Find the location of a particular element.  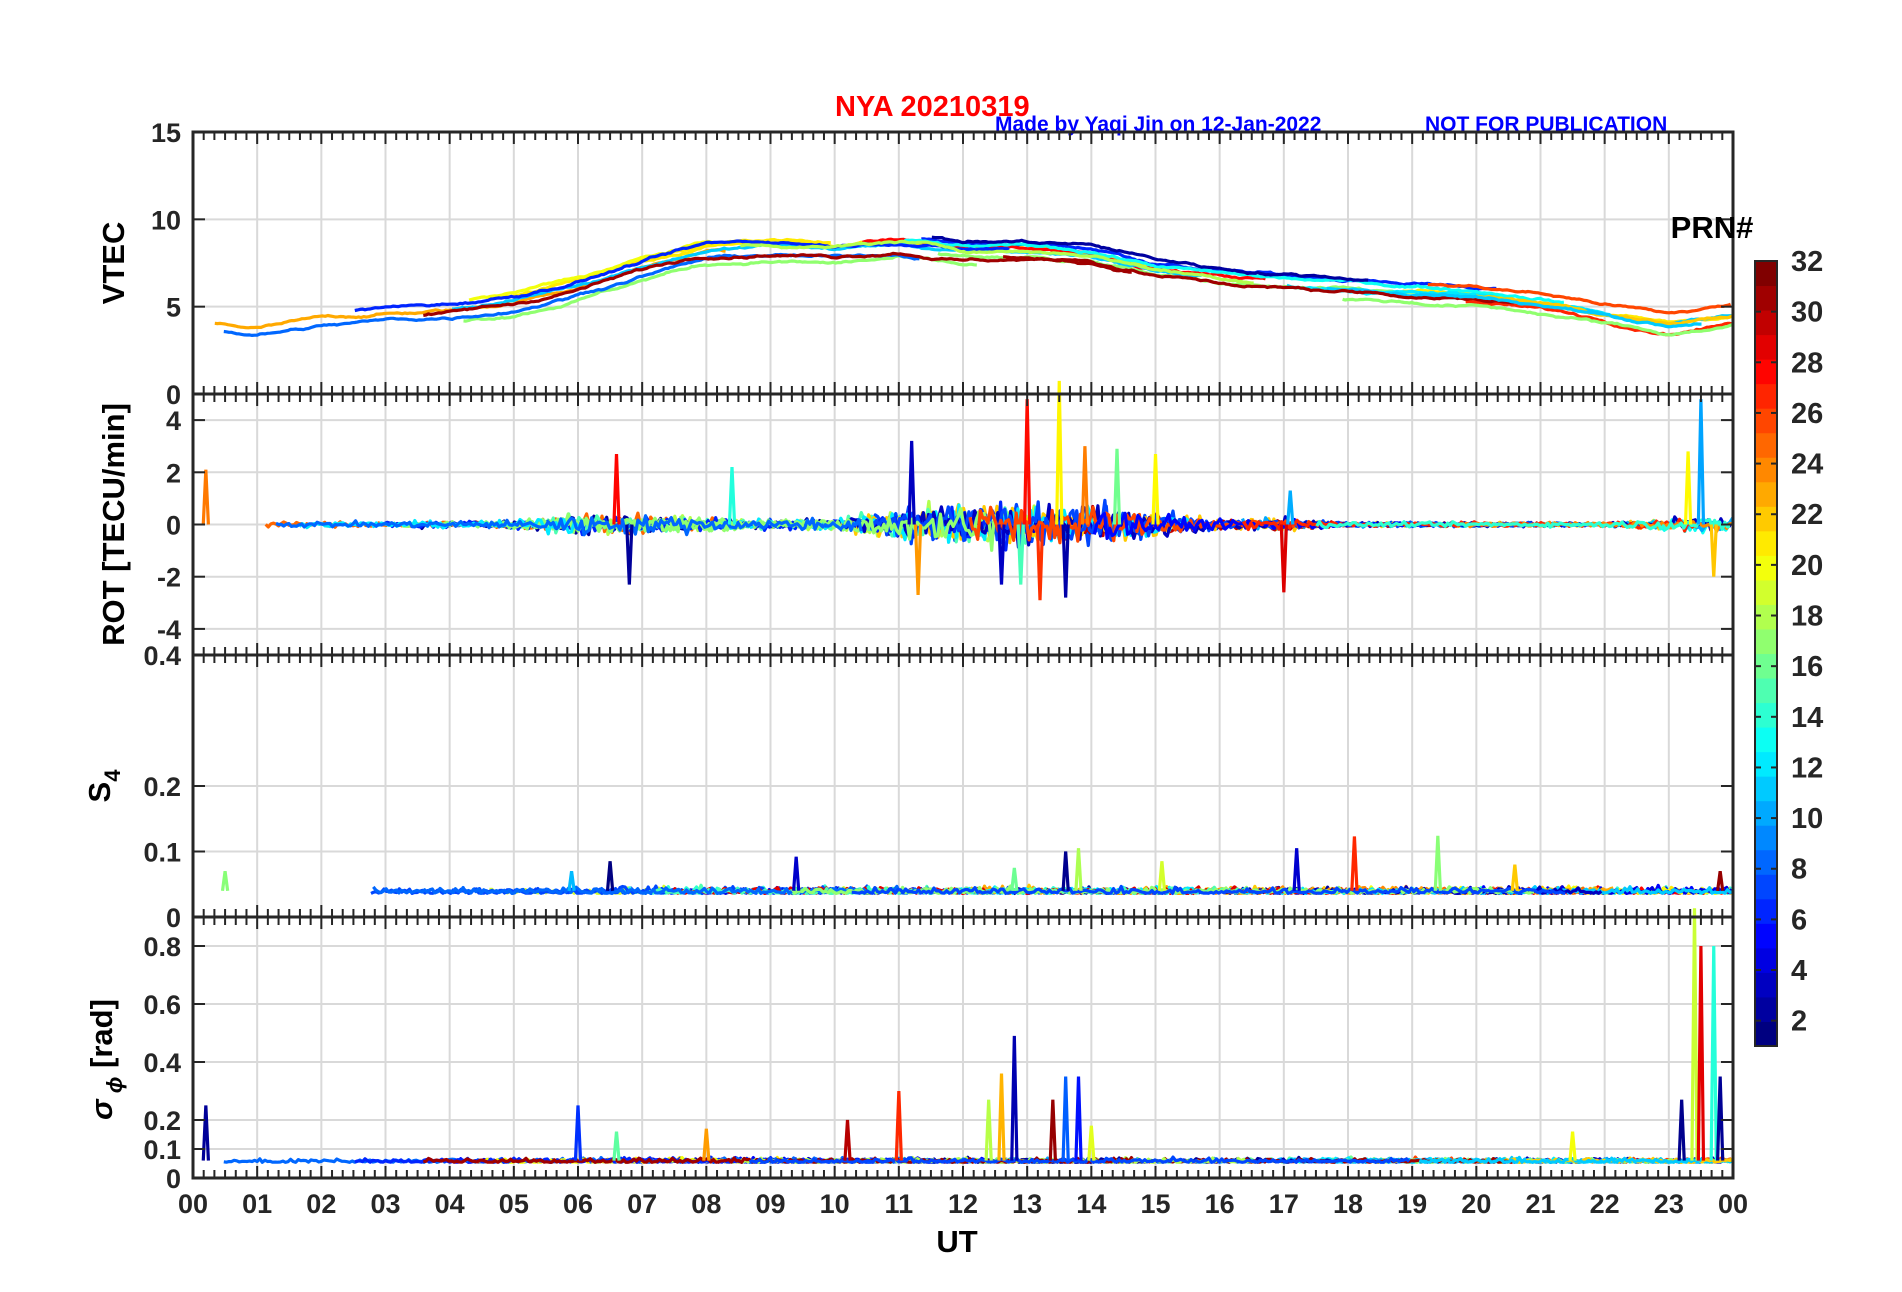

colorbar-tick-label: 2 is located at coordinates (1799, 1022).